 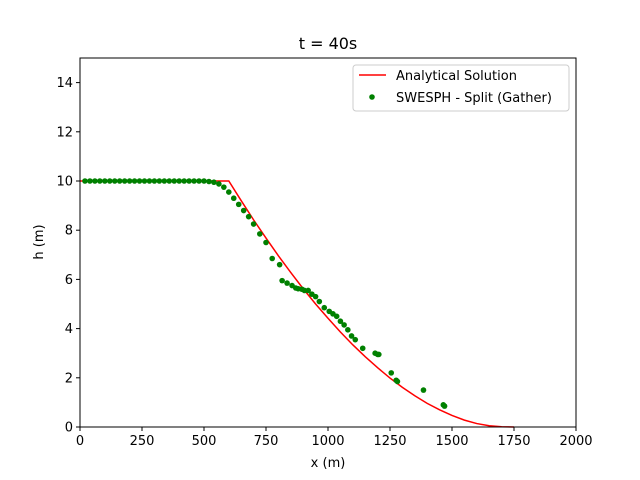 I want to click on legend-label-analytical: Analytical Solution, so click(x=456, y=76).